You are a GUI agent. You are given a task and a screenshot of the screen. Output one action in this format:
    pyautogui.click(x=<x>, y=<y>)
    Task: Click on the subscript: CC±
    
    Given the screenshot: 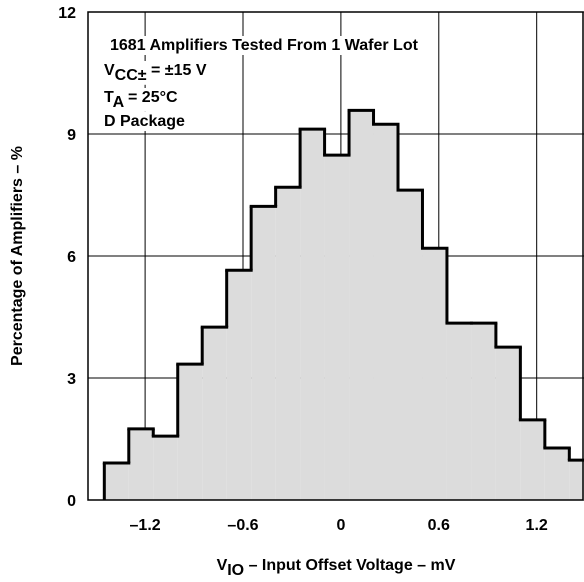 What is the action you would take?
    pyautogui.click(x=131, y=75)
    